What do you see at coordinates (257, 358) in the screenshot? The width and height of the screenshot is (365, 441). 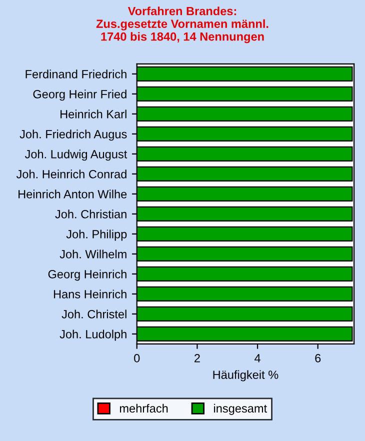 I see `x-tick-label: 4` at bounding box center [257, 358].